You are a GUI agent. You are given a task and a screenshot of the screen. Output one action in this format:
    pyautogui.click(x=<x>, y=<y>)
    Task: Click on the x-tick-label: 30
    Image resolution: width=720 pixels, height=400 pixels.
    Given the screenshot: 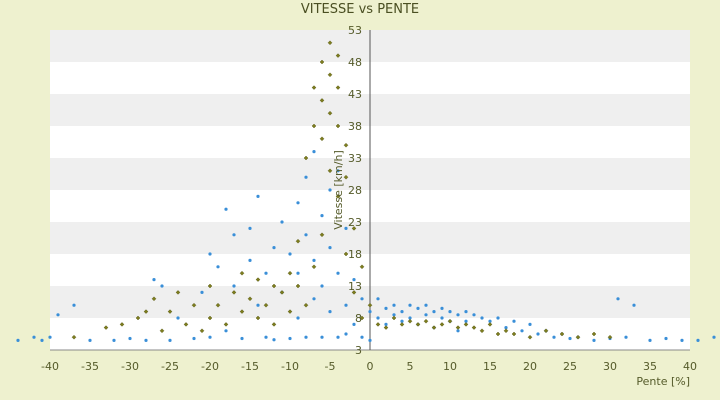 What is the action you would take?
    pyautogui.click(x=610, y=366)
    